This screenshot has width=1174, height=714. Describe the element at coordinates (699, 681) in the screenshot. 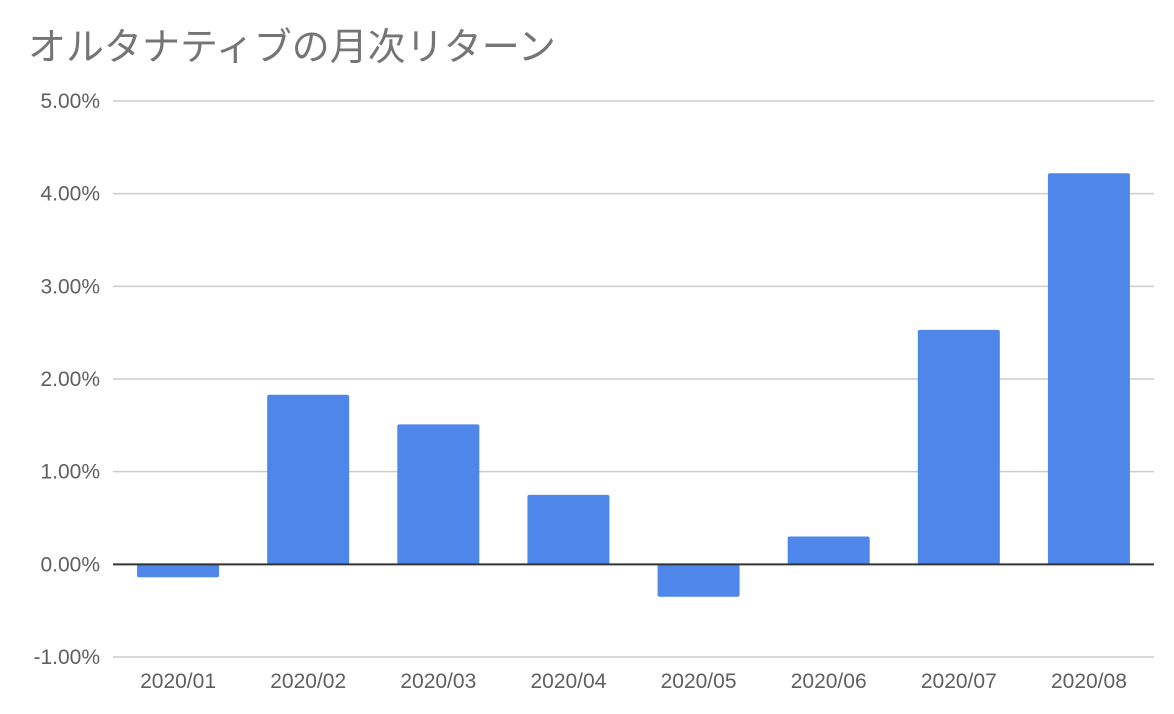

I see `x-tick-label: 2020/05` at that location.